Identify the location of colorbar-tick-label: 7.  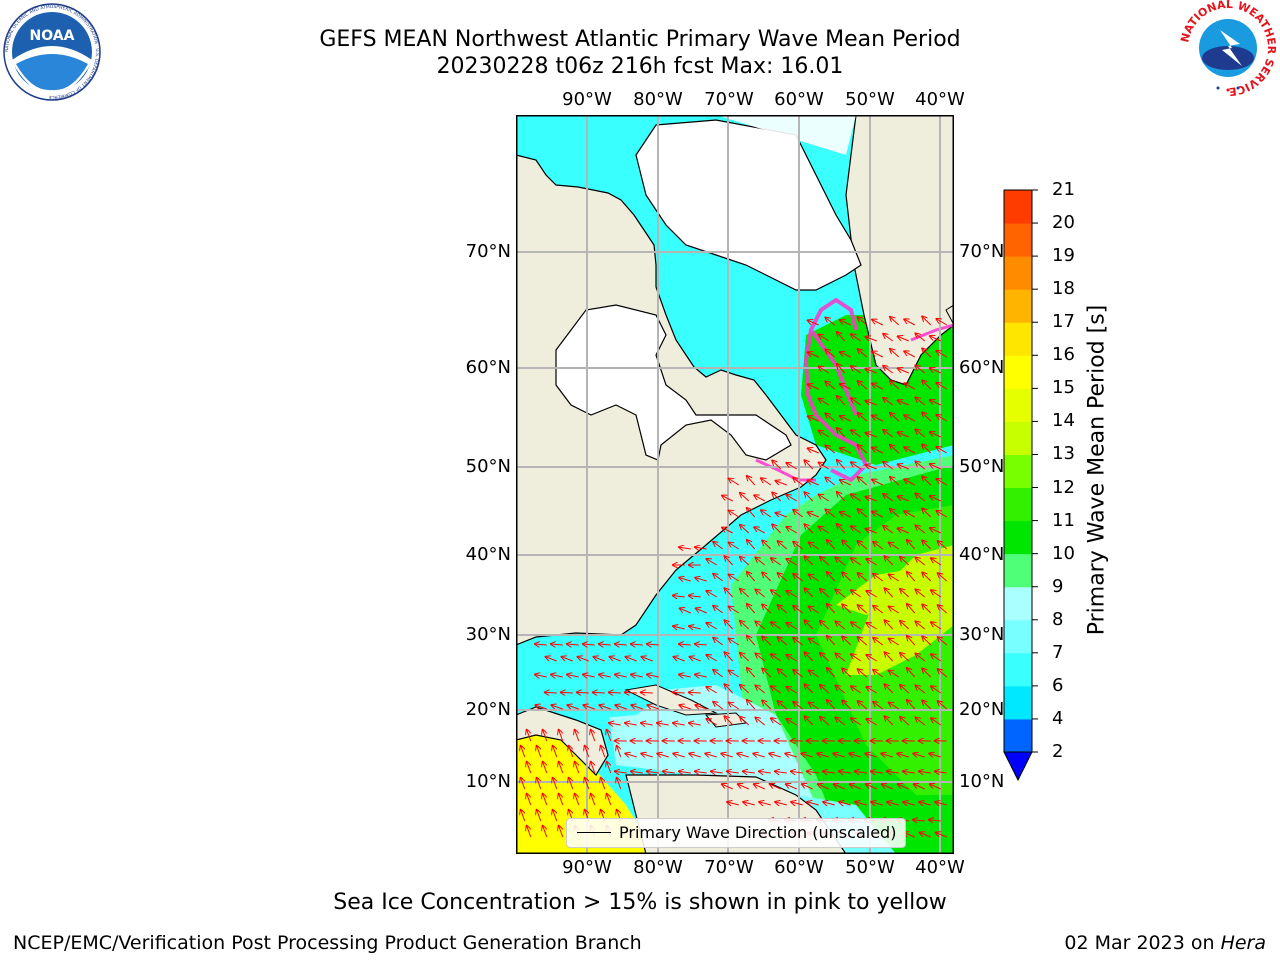
(1058, 652).